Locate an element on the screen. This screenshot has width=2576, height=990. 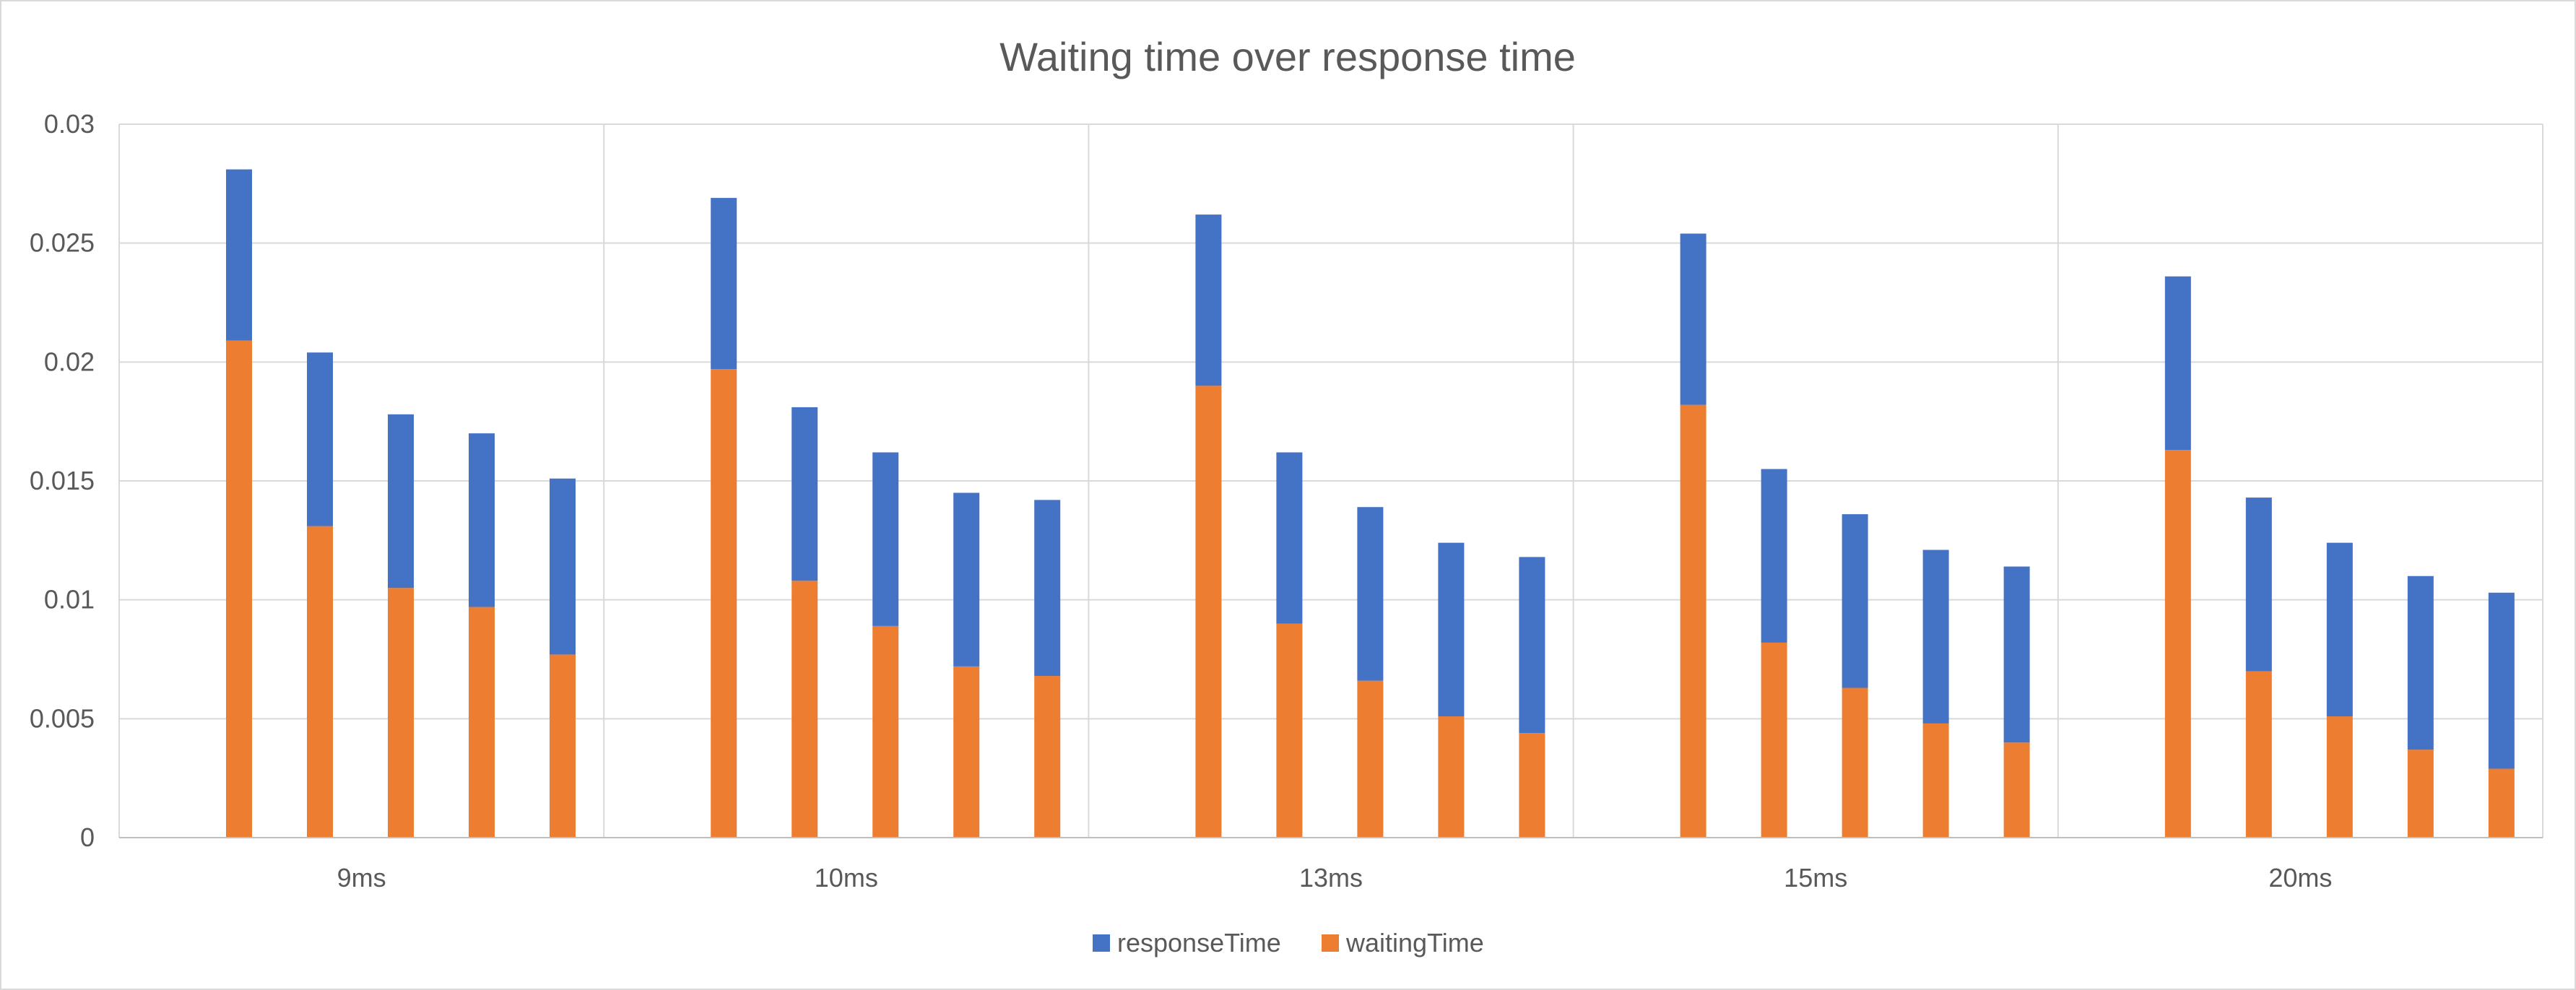
y-tick-label: 0.03 is located at coordinates (69, 124).